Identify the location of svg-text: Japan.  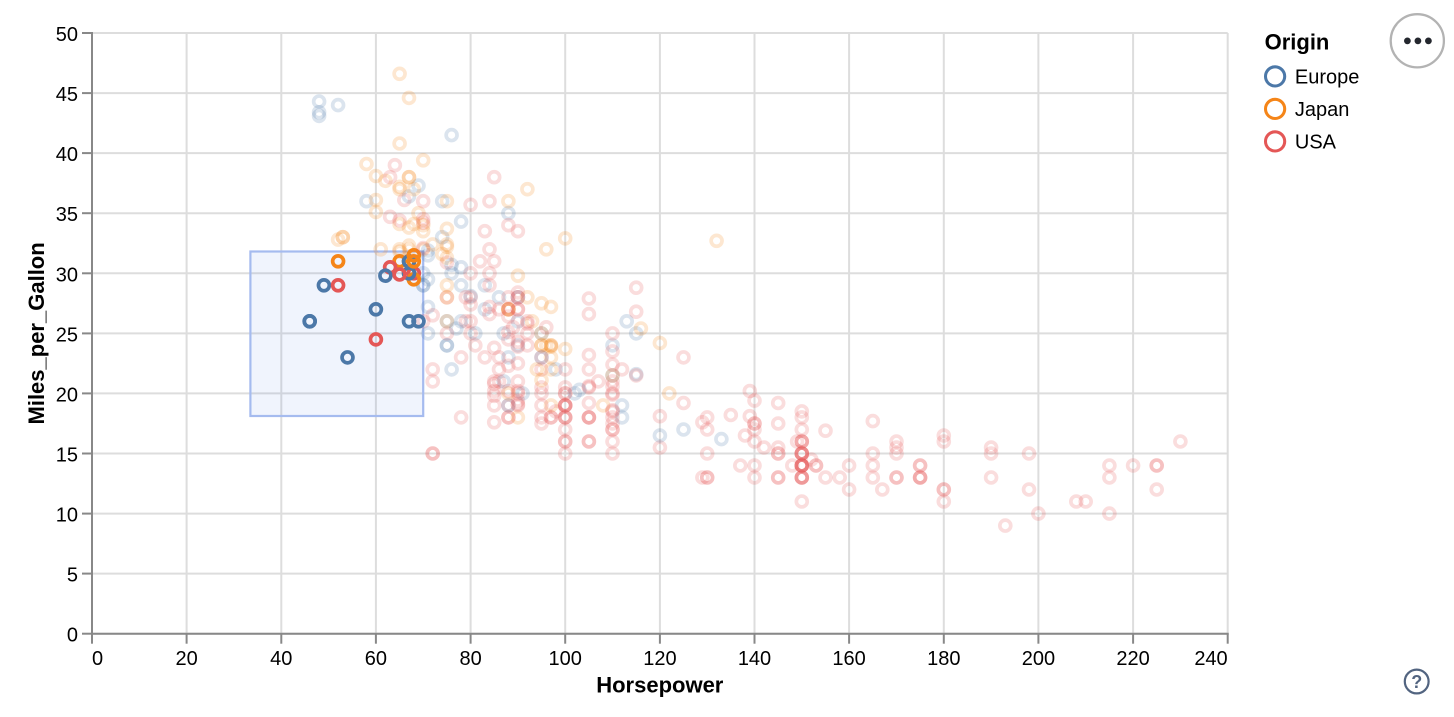
(1322, 110).